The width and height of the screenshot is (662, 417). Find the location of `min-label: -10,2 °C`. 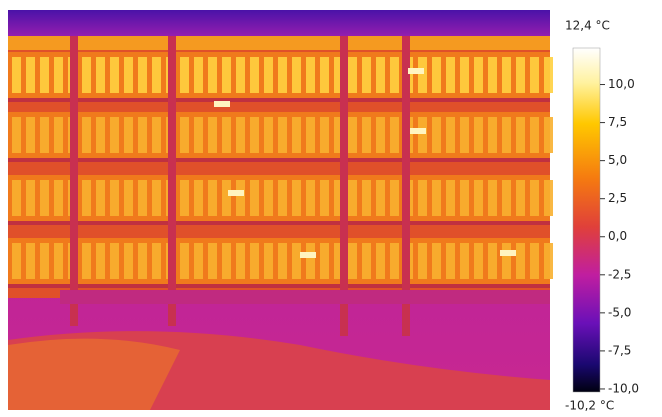

min-label: -10,2 °C is located at coordinates (589, 406).